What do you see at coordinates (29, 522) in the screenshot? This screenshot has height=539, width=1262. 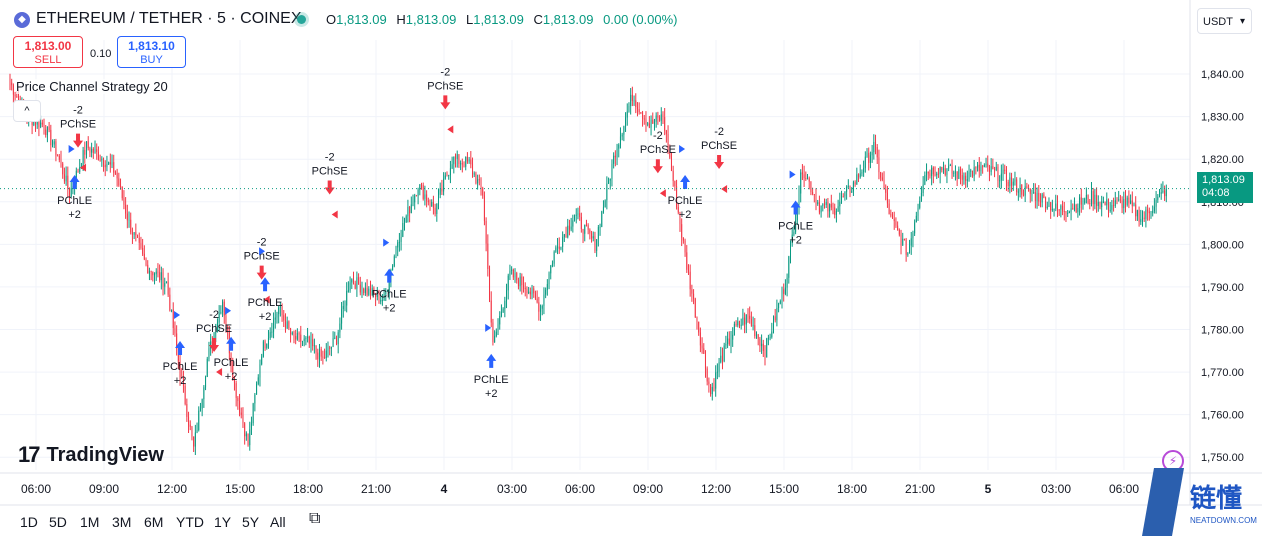 I see `range-1d-button: 1D` at bounding box center [29, 522].